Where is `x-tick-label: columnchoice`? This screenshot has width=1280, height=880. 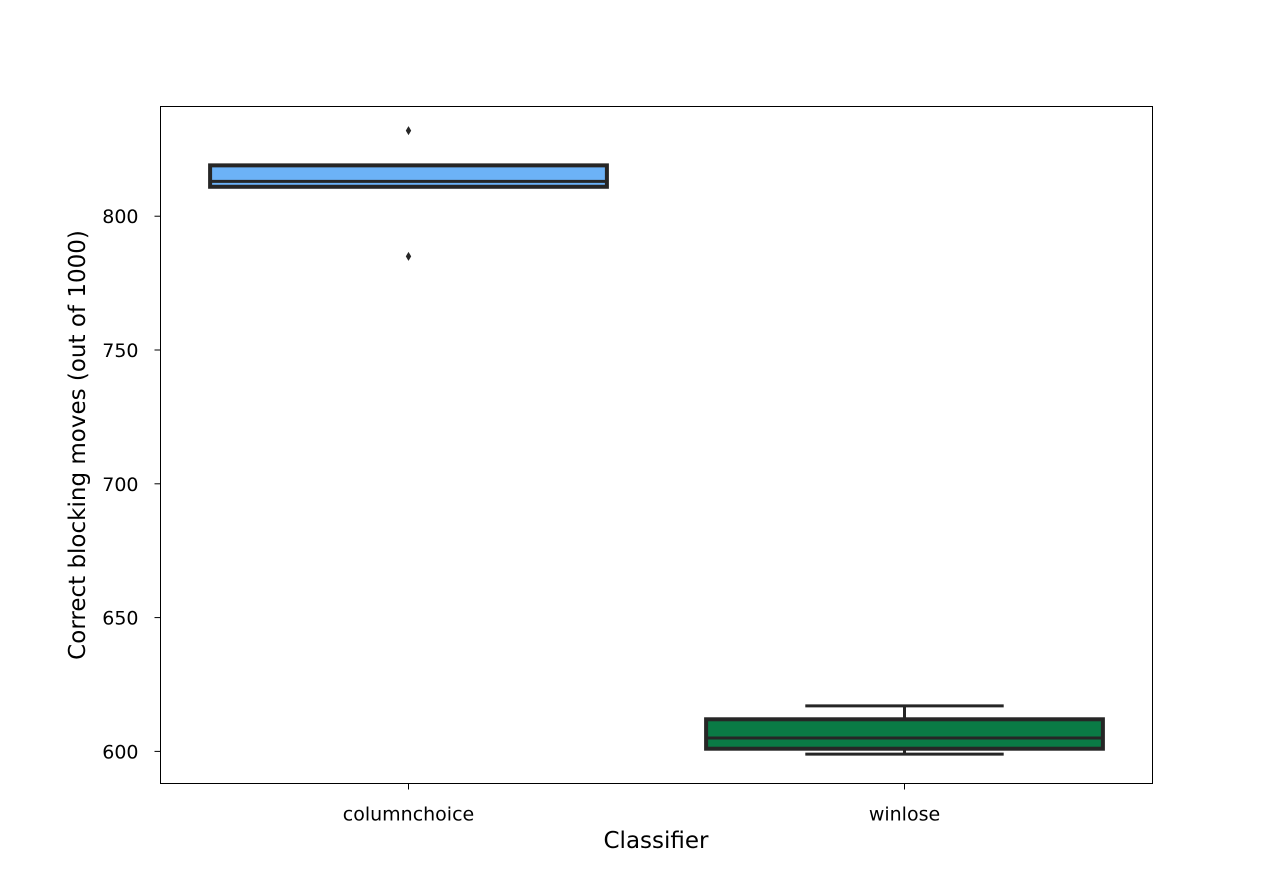 x-tick-label: columnchoice is located at coordinates (408, 815).